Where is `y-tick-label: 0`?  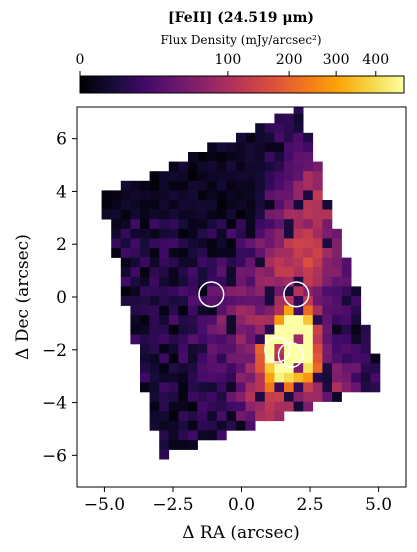
y-tick-label: 0 is located at coordinates (61, 298).